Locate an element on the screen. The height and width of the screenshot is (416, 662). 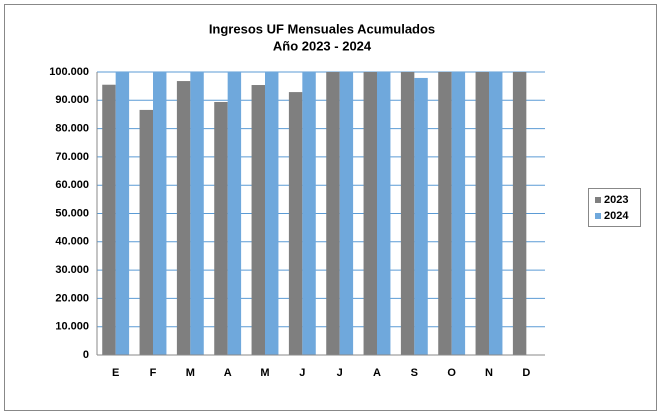
x-tick-label: O is located at coordinates (451, 373).